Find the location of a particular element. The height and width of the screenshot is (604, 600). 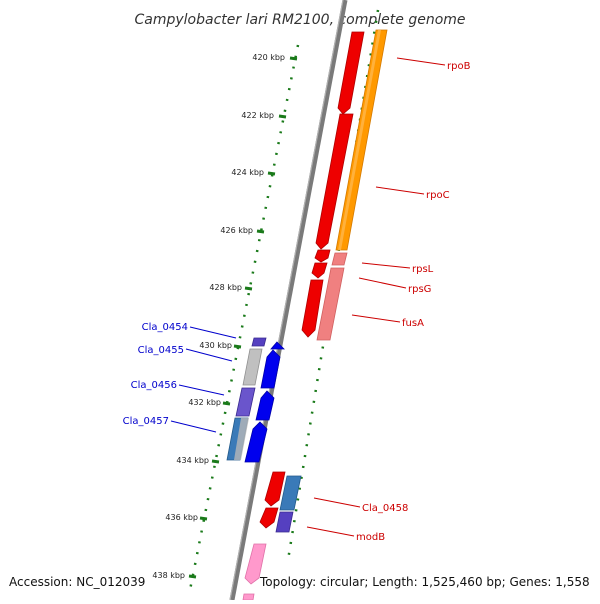

cds-rpoB is located at coordinates (351, 73).